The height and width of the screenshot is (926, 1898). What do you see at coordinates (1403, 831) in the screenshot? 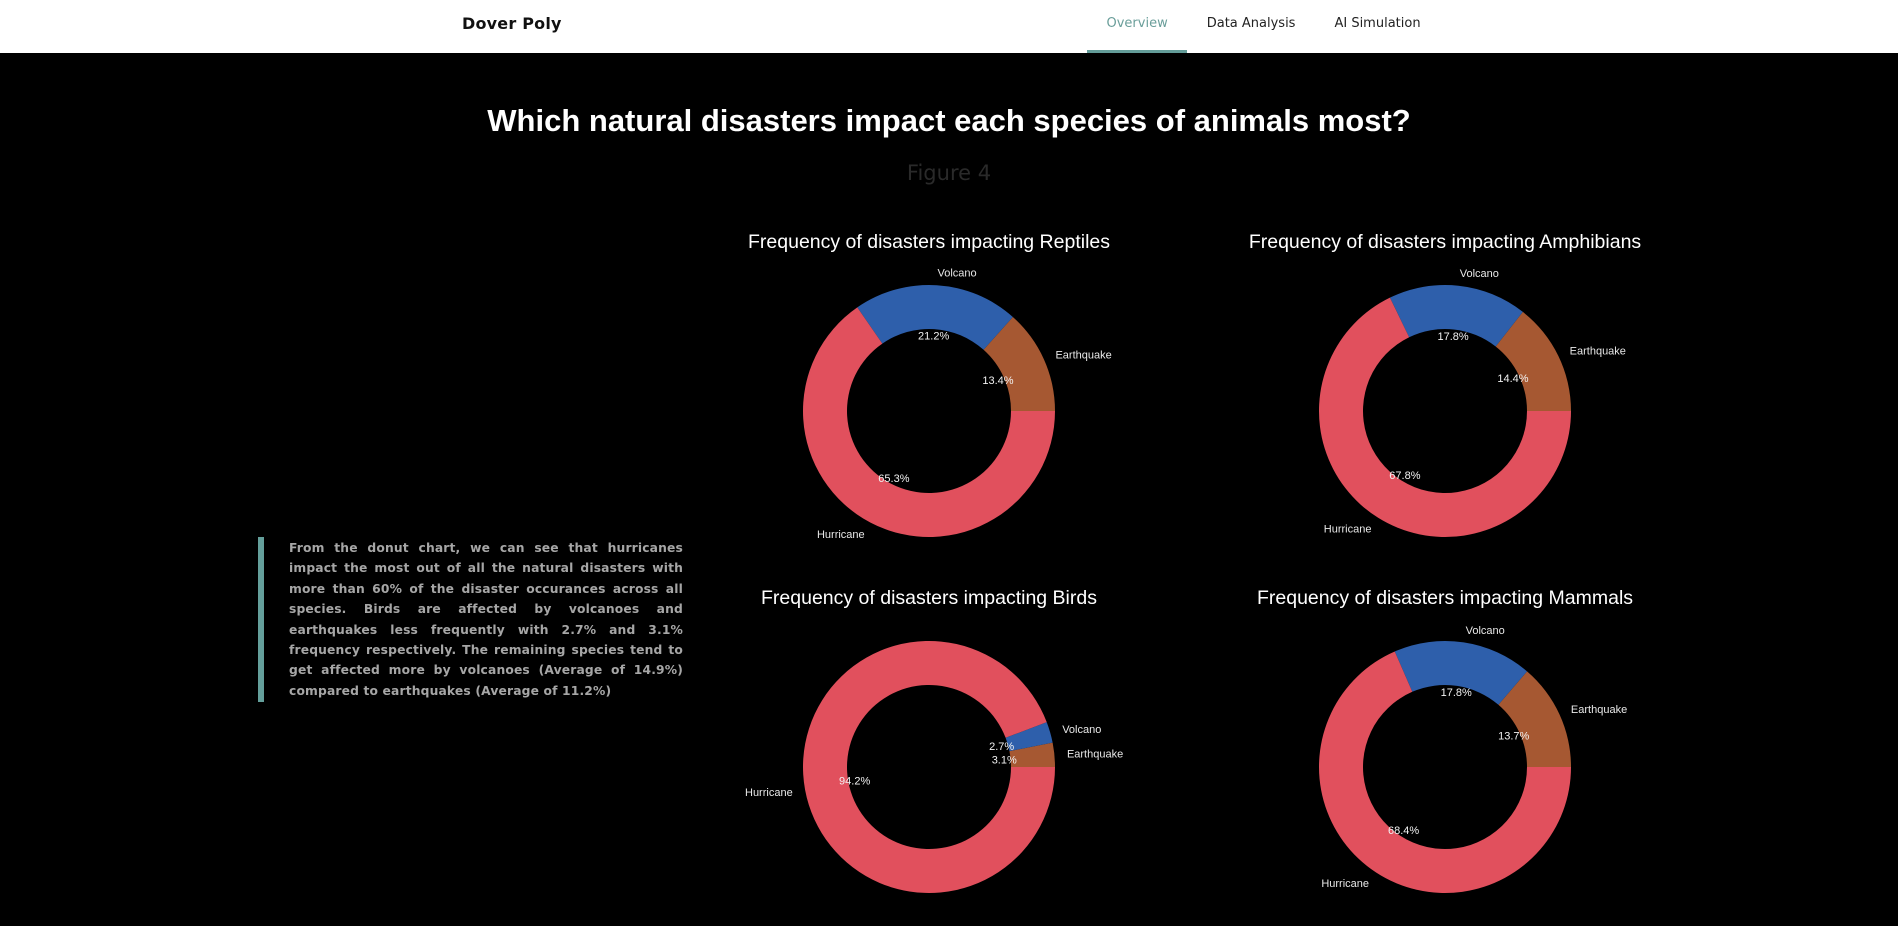
I see `percent-label-hurricane: 68.4%` at bounding box center [1403, 831].